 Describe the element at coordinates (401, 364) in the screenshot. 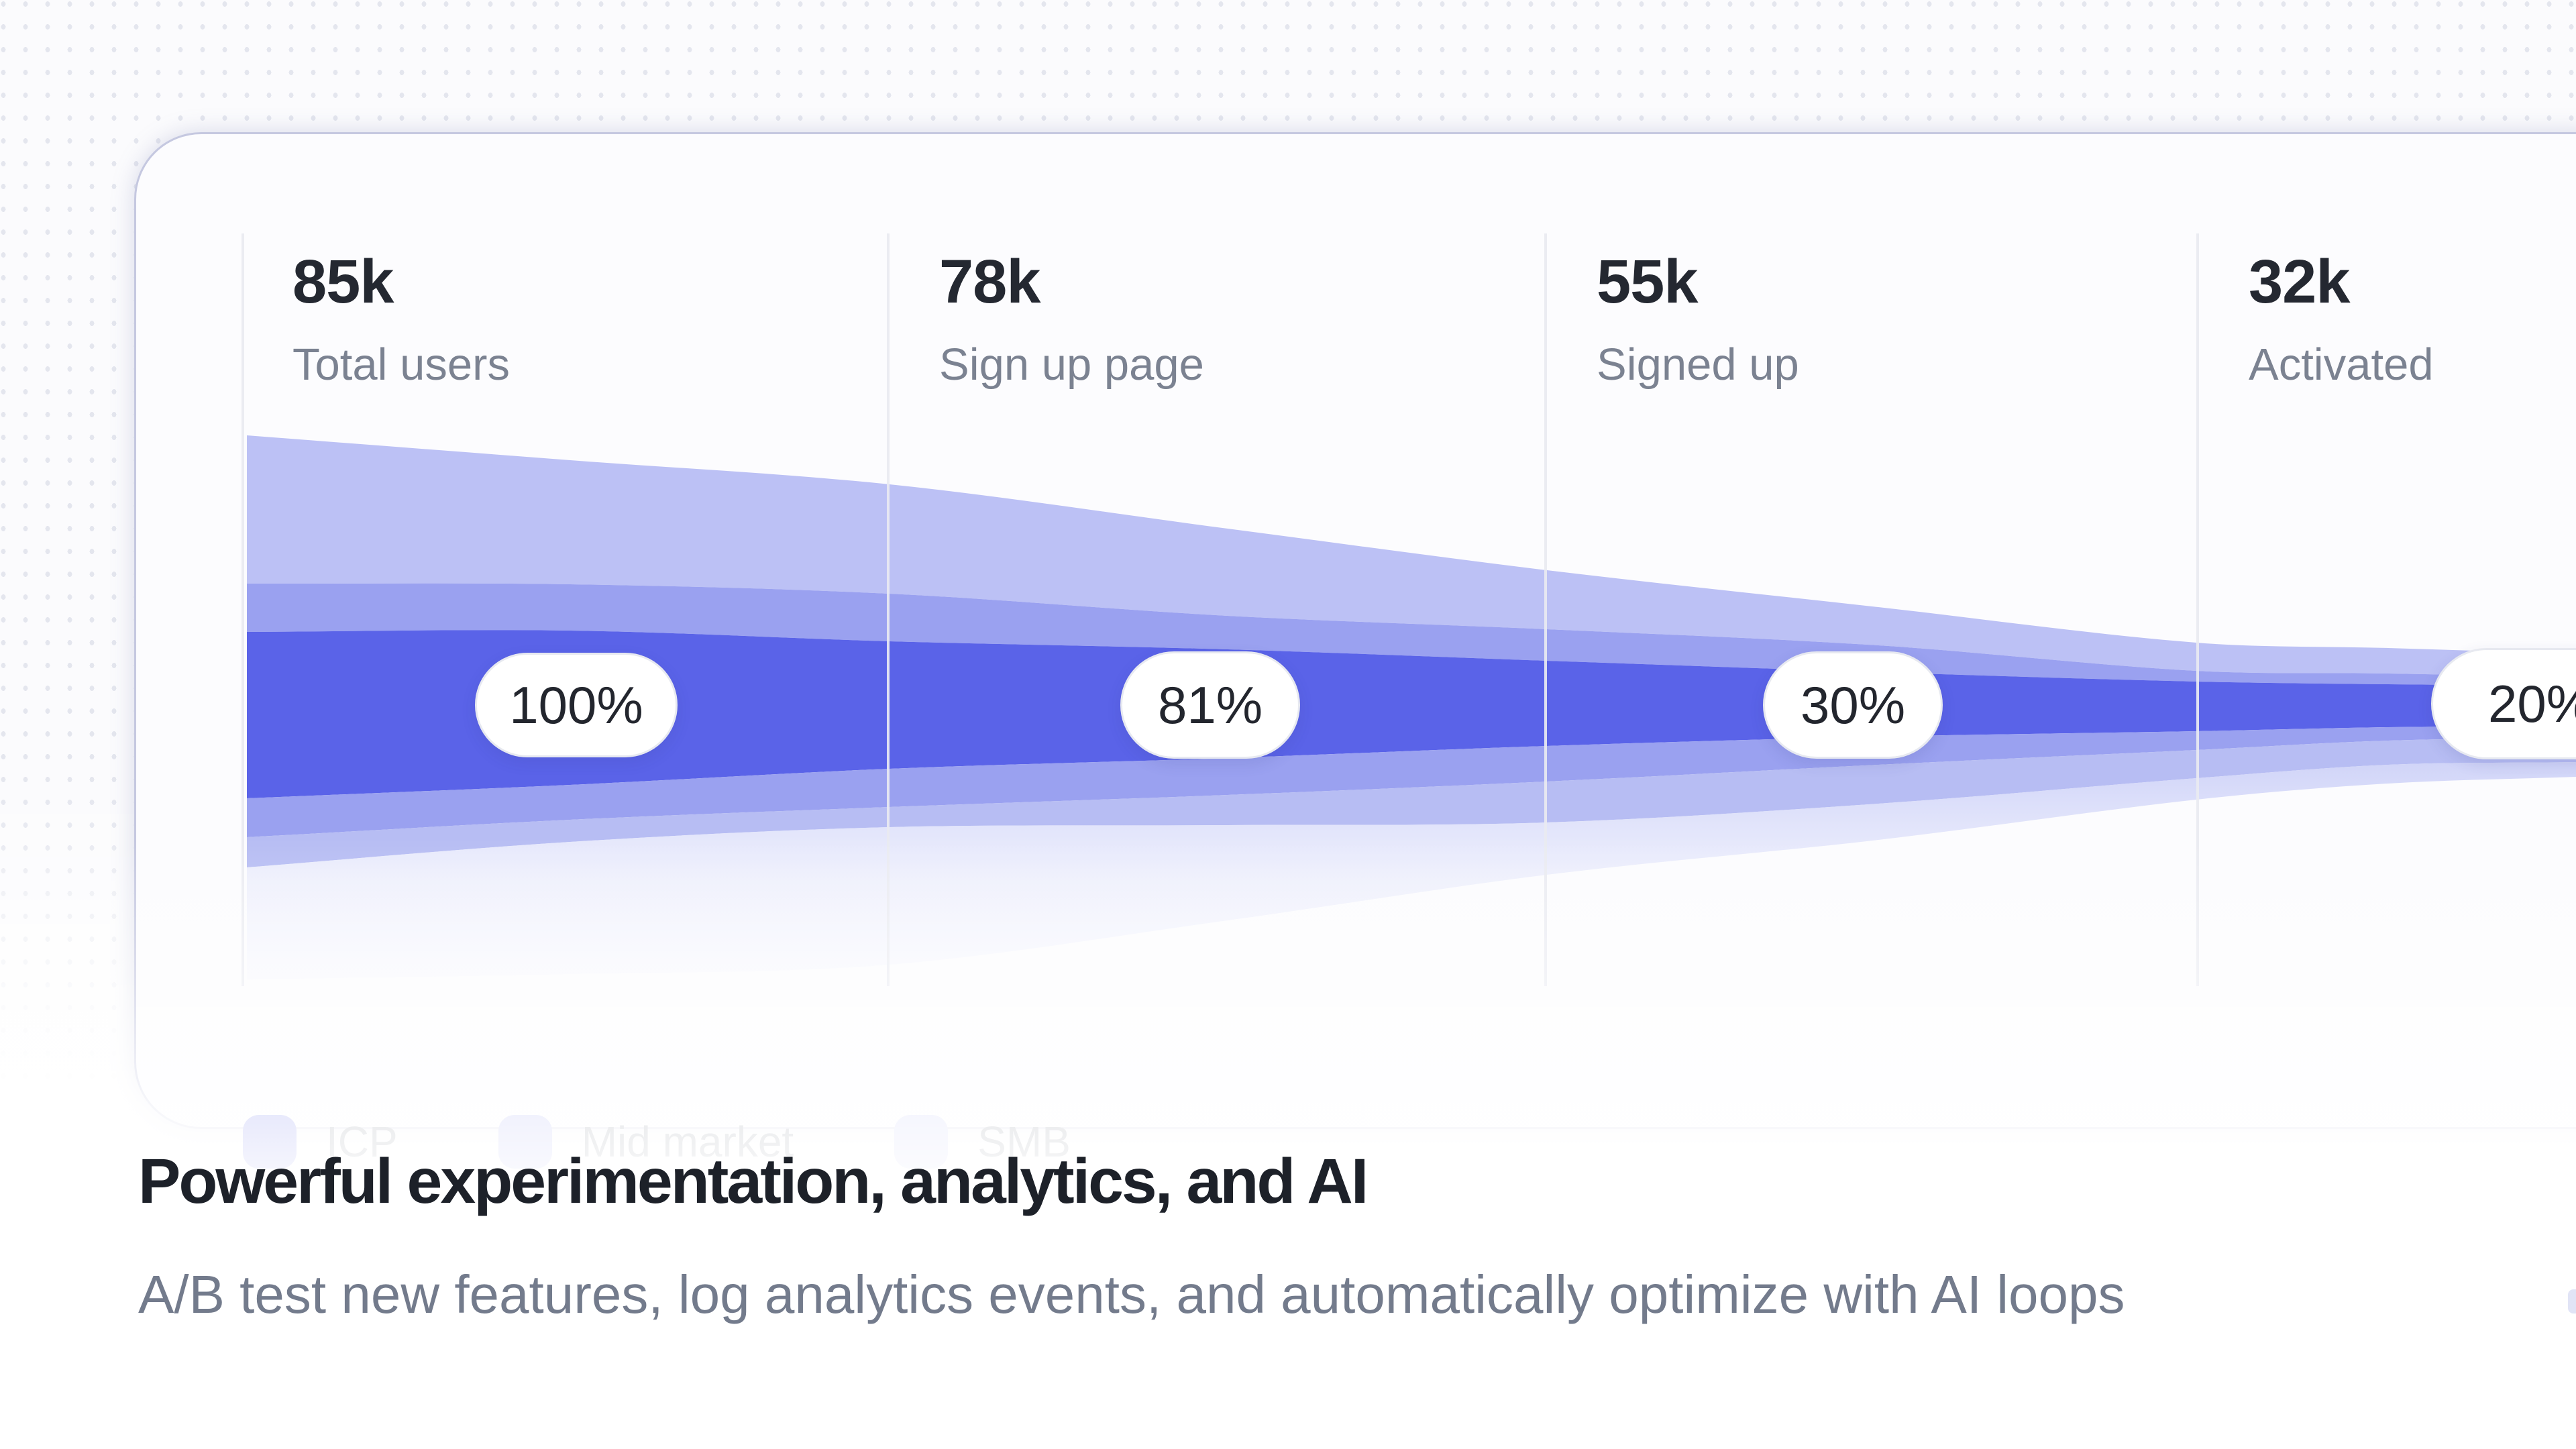

I see `stage-label: Total users` at that location.